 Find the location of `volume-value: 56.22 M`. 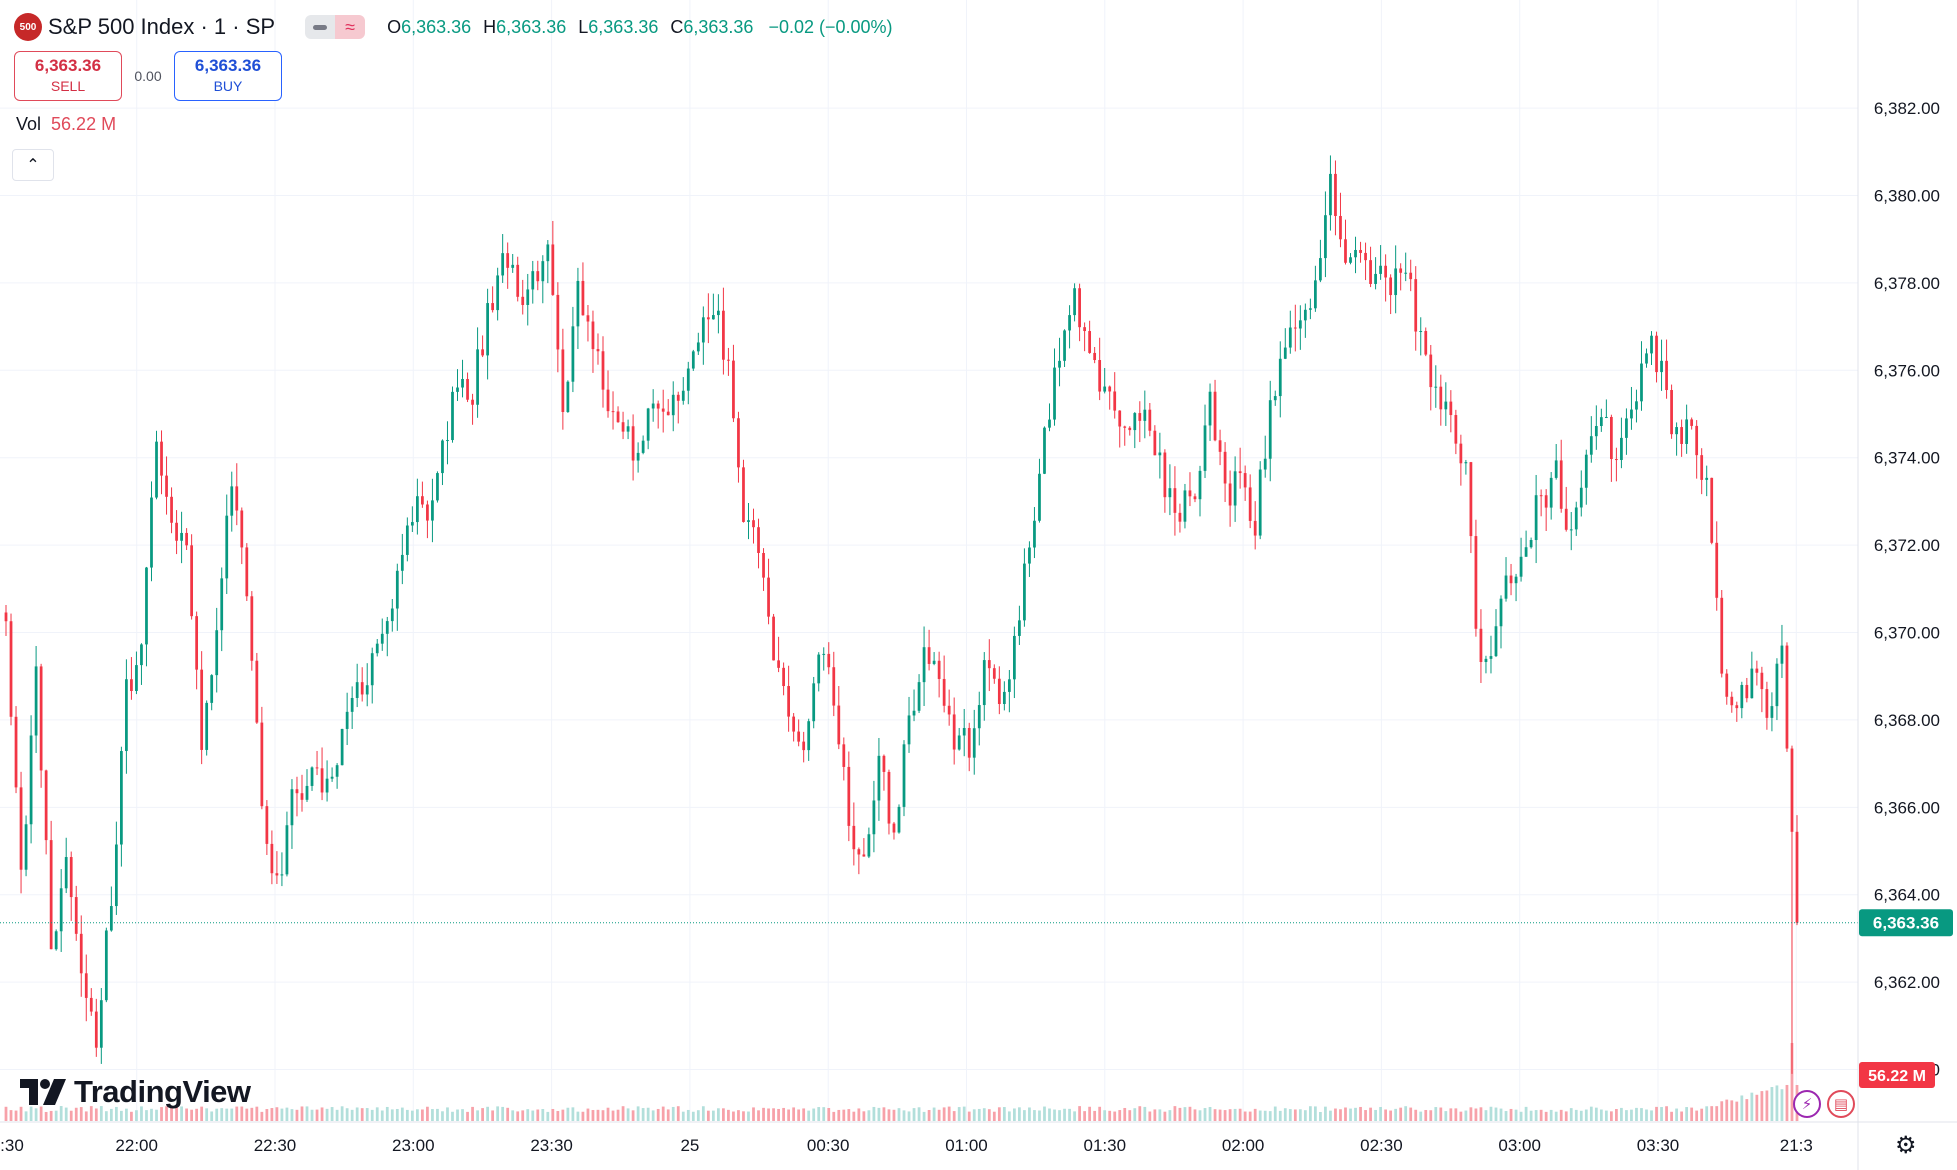

volume-value: 56.22 M is located at coordinates (84, 124).